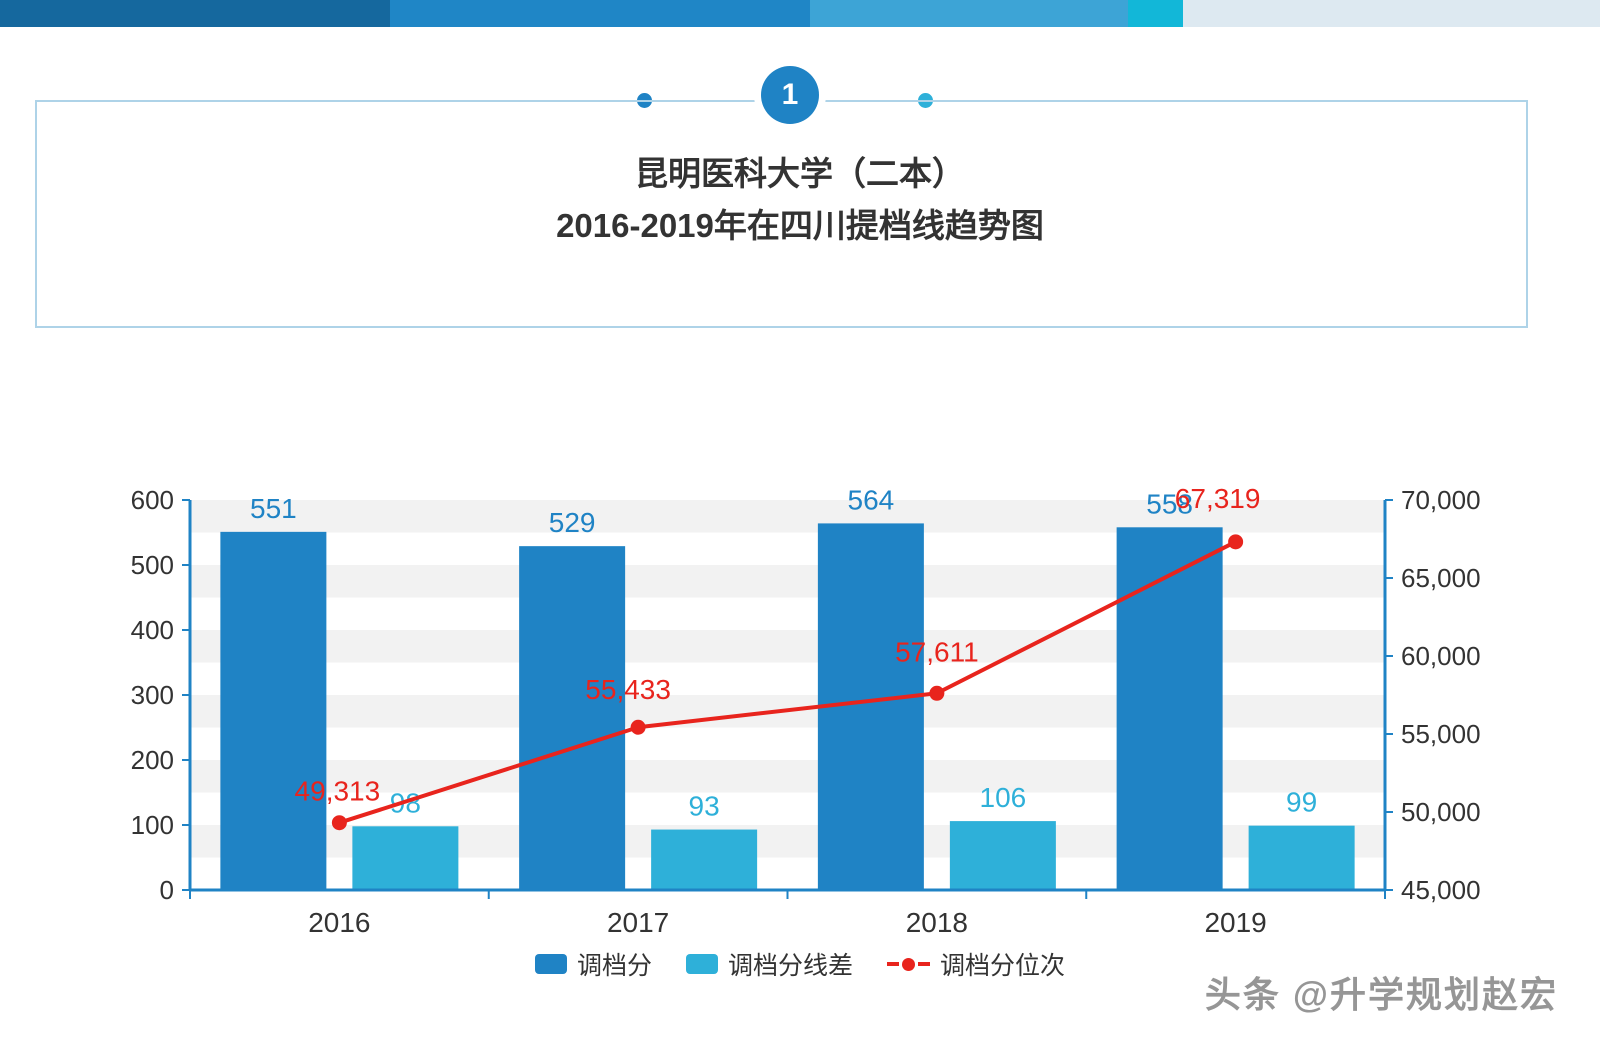 This screenshot has width=1600, height=1060. What do you see at coordinates (704, 806) in the screenshot?
I see `svg-text: 93` at bounding box center [704, 806].